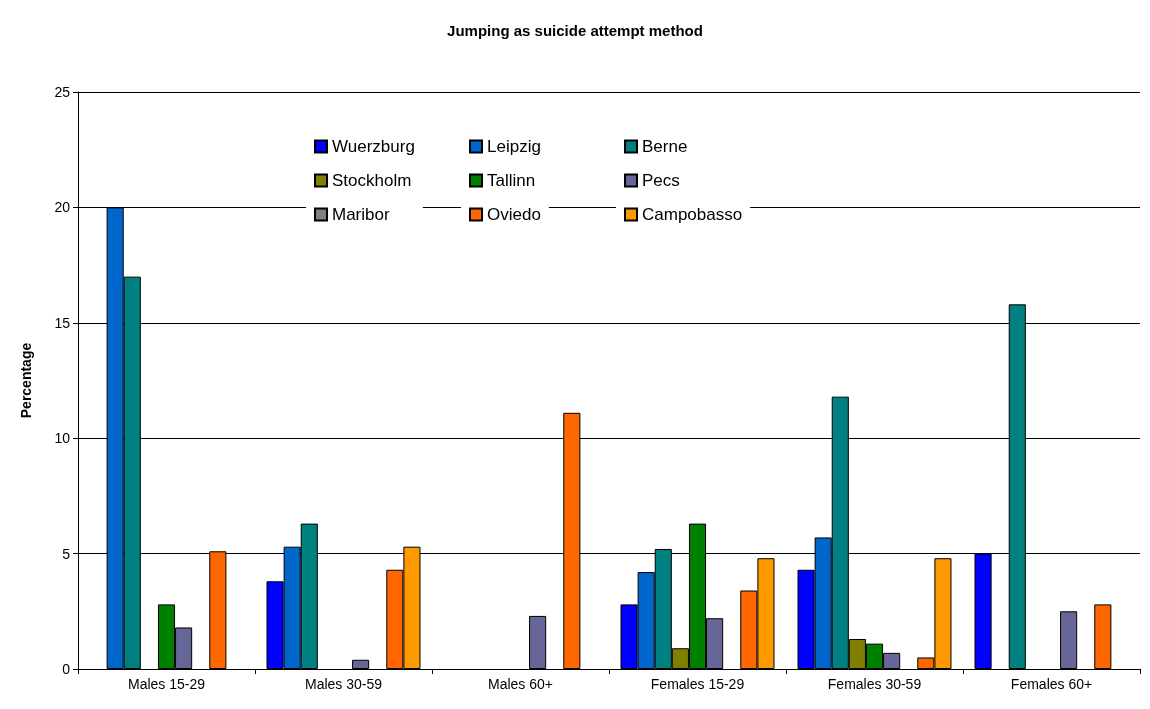 Image resolution: width=1150 pixels, height=709 pixels. I want to click on y-tick-label: 20, so click(62, 207).